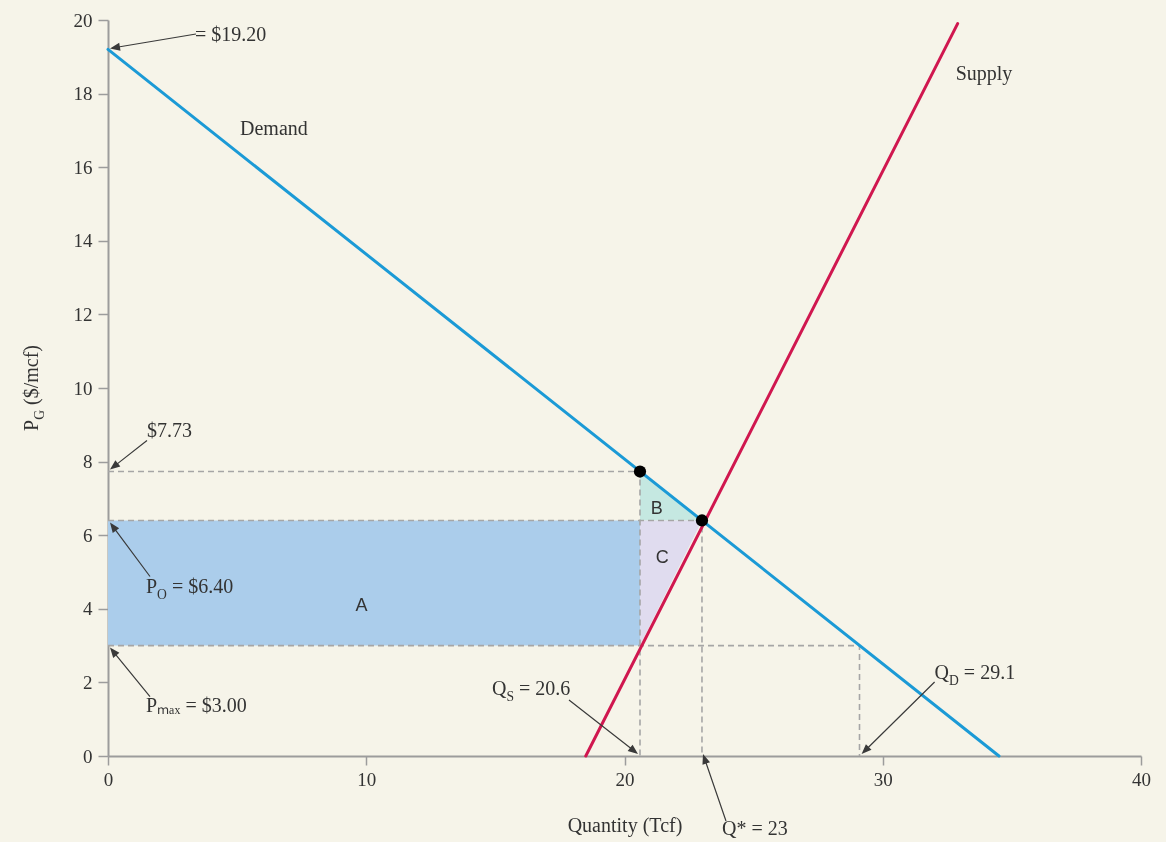  Describe the element at coordinates (83, 314) in the screenshot. I see `y-tick-label: 12` at that location.